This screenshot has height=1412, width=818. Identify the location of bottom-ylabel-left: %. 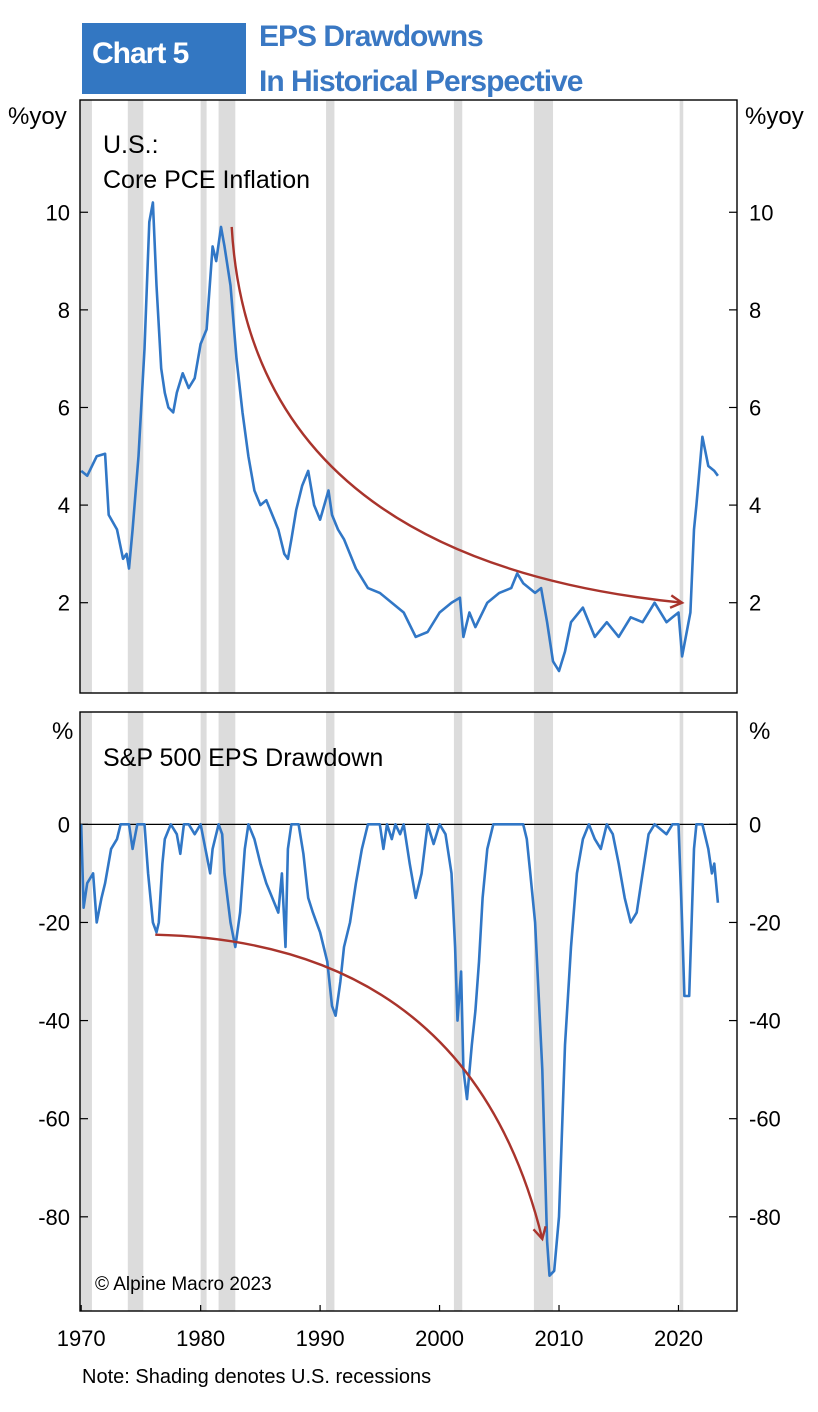
(62, 731).